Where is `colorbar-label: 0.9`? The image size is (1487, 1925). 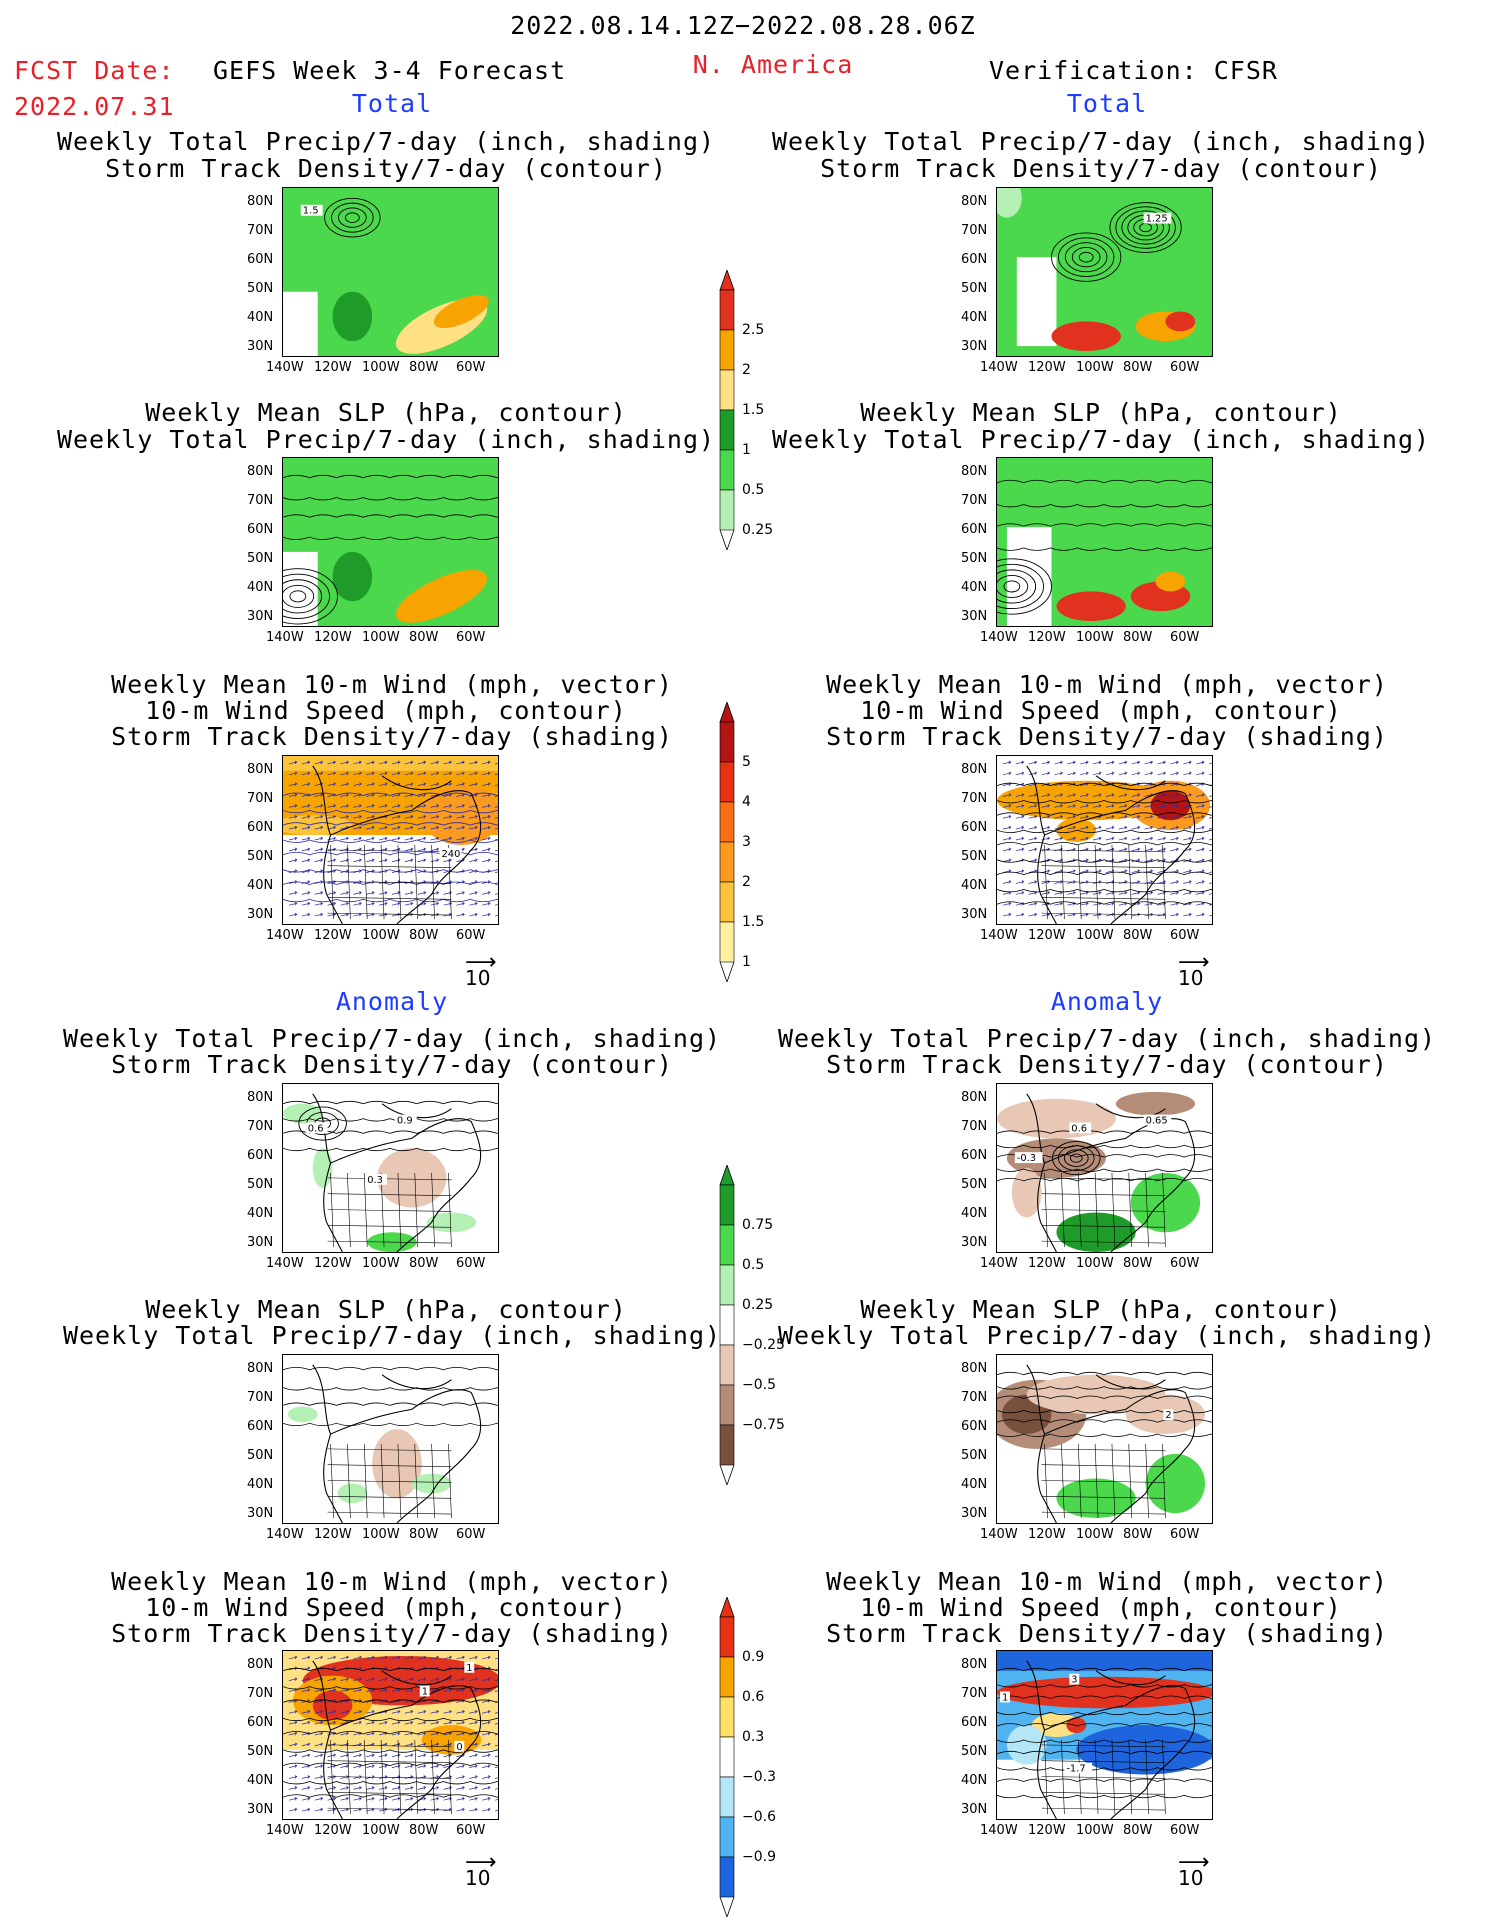 colorbar-label: 0.9 is located at coordinates (753, 1657).